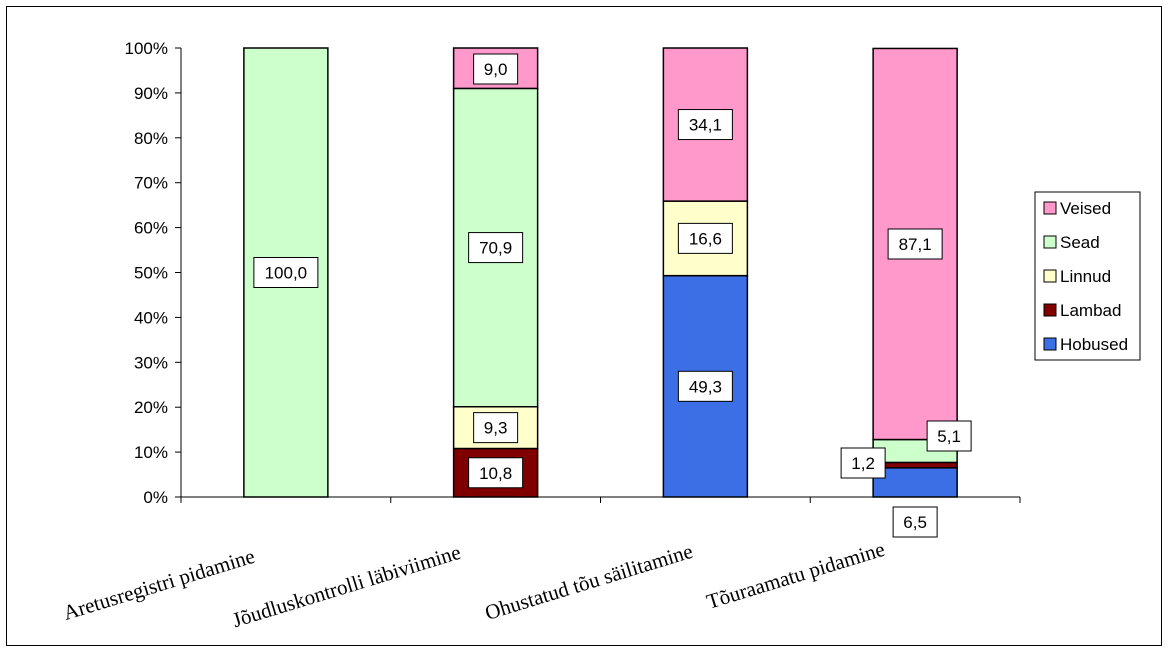  I want to click on legend-label: Linnud, so click(1085, 276).